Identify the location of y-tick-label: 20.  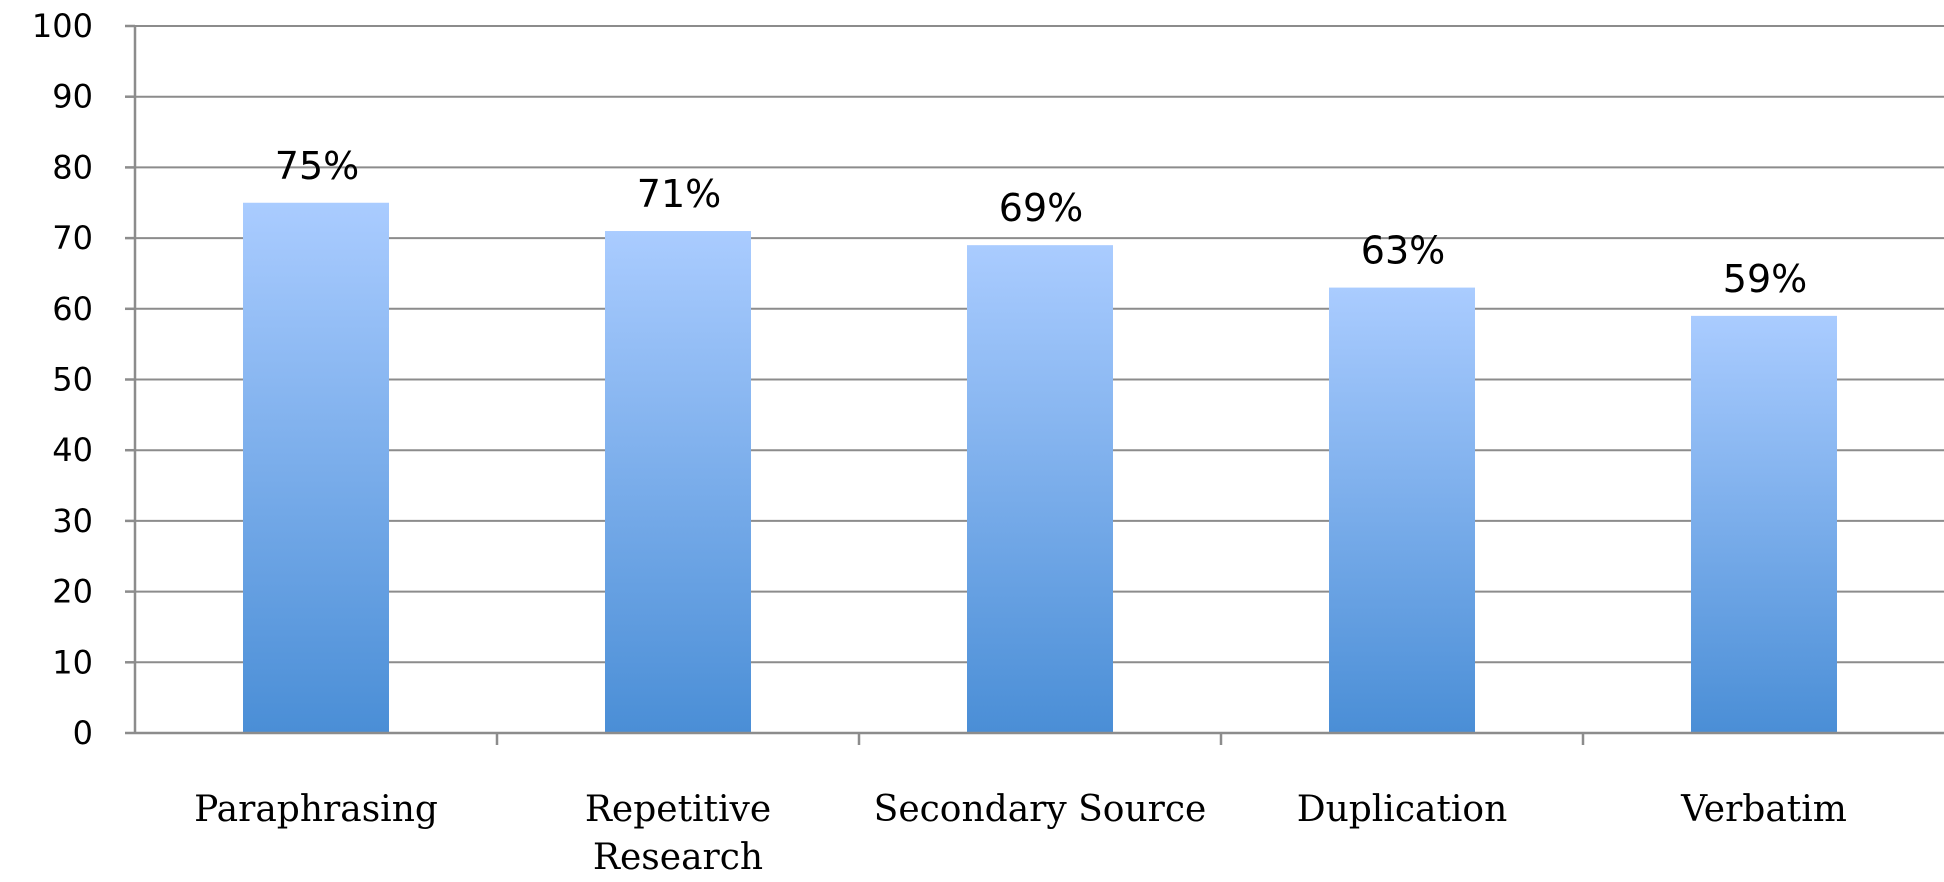
(72, 592).